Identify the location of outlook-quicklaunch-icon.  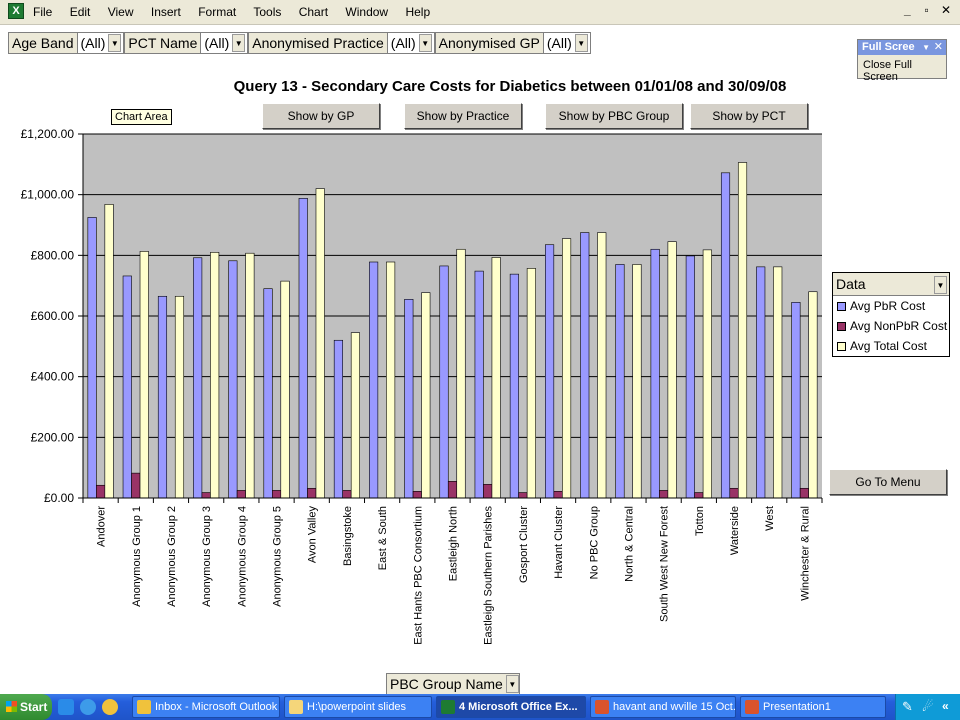
(110, 707).